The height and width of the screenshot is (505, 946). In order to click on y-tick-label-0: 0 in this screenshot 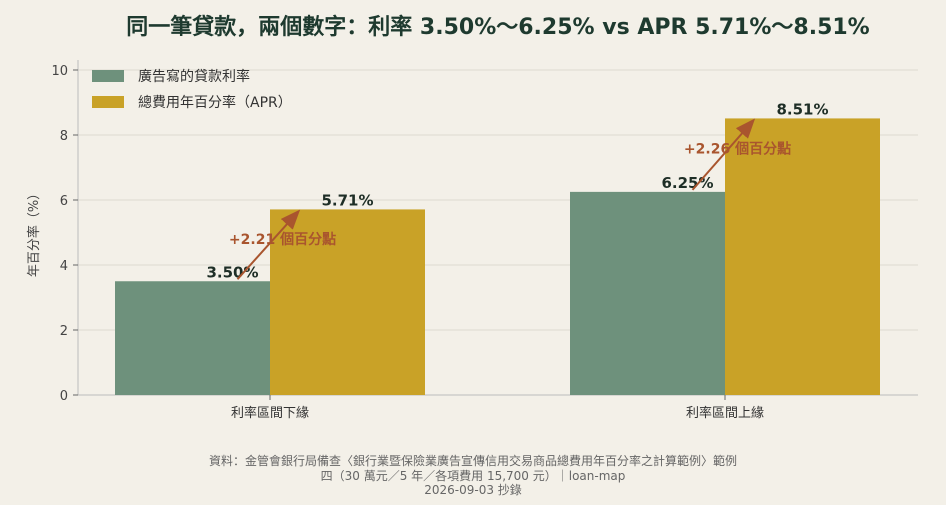, I will do `click(64, 396)`.